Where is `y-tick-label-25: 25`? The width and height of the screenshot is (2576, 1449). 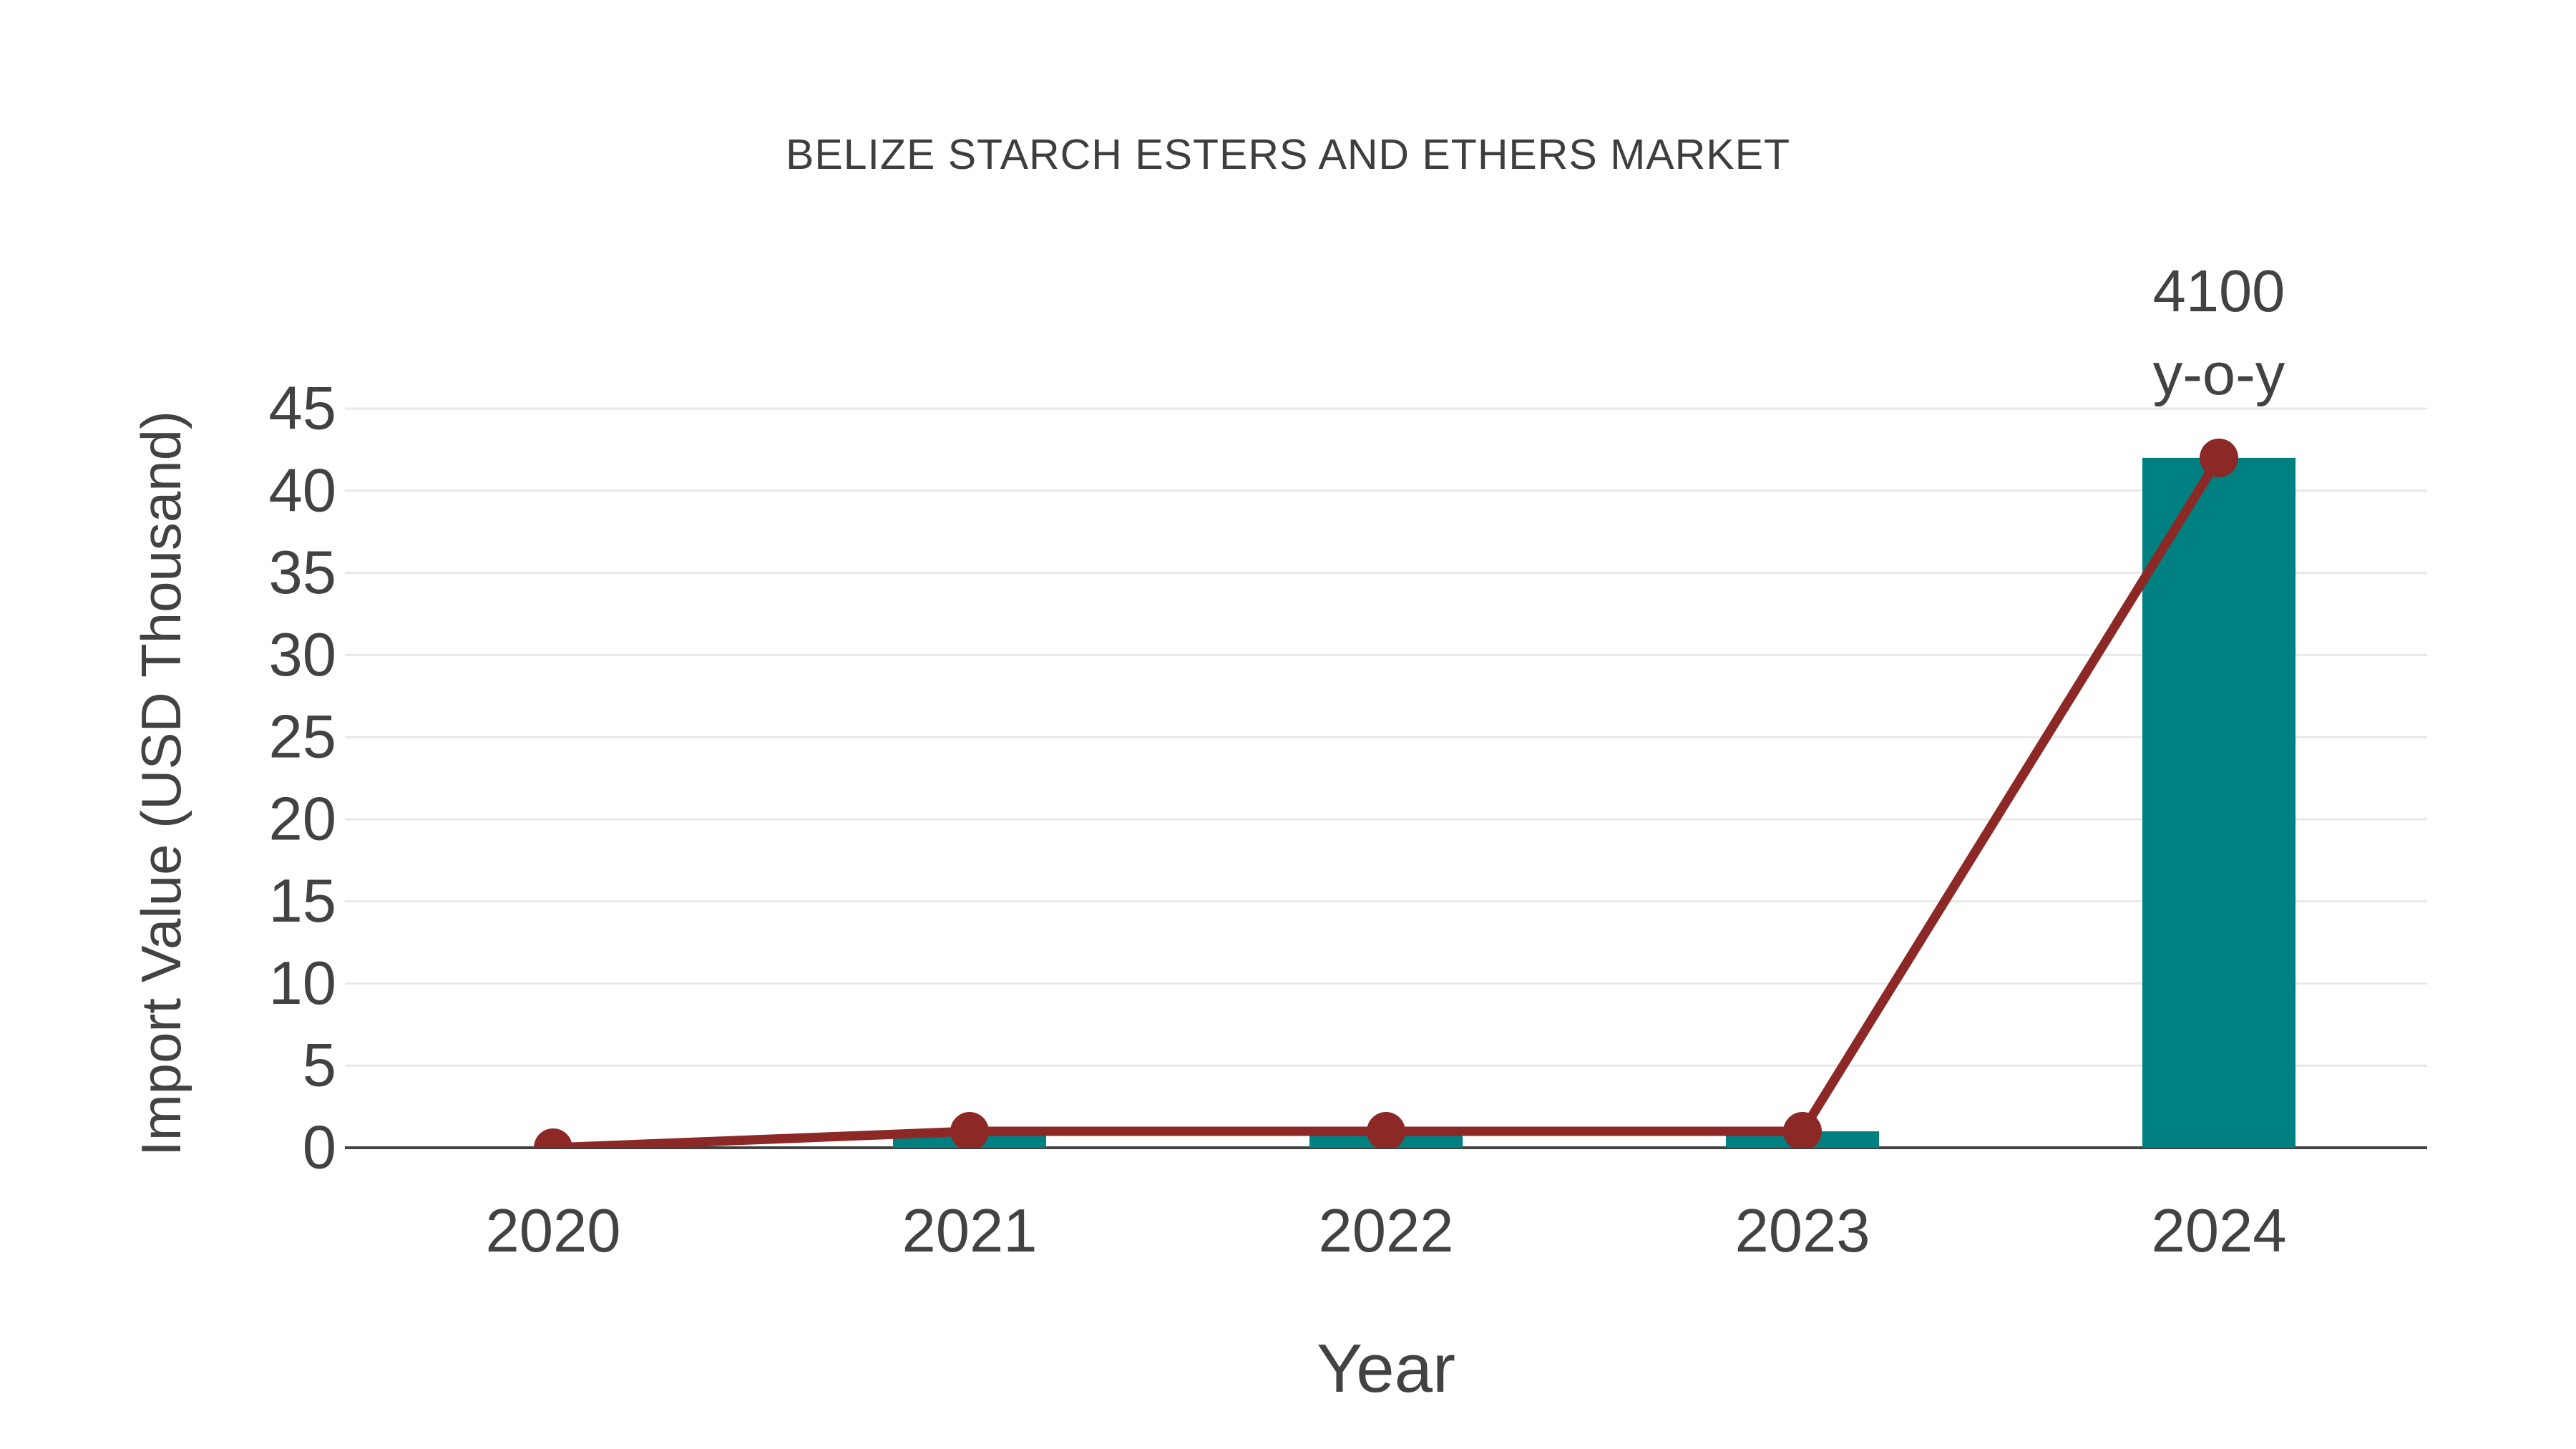 y-tick-label-25: 25 is located at coordinates (302, 737).